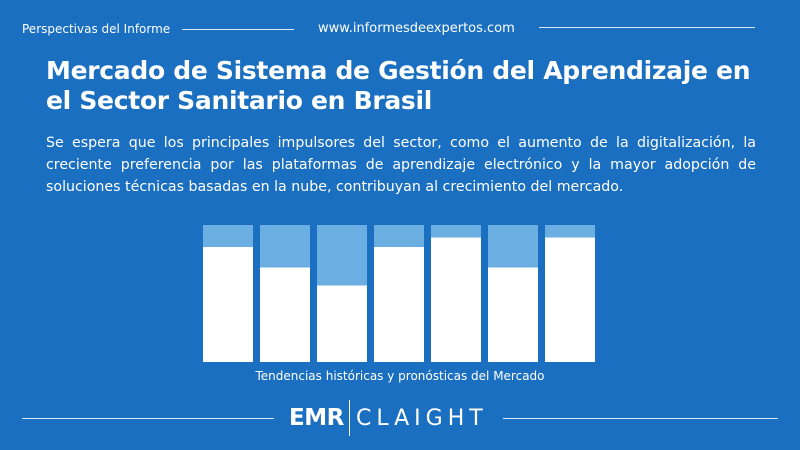  I want to click on header-rule-right, so click(647, 27).